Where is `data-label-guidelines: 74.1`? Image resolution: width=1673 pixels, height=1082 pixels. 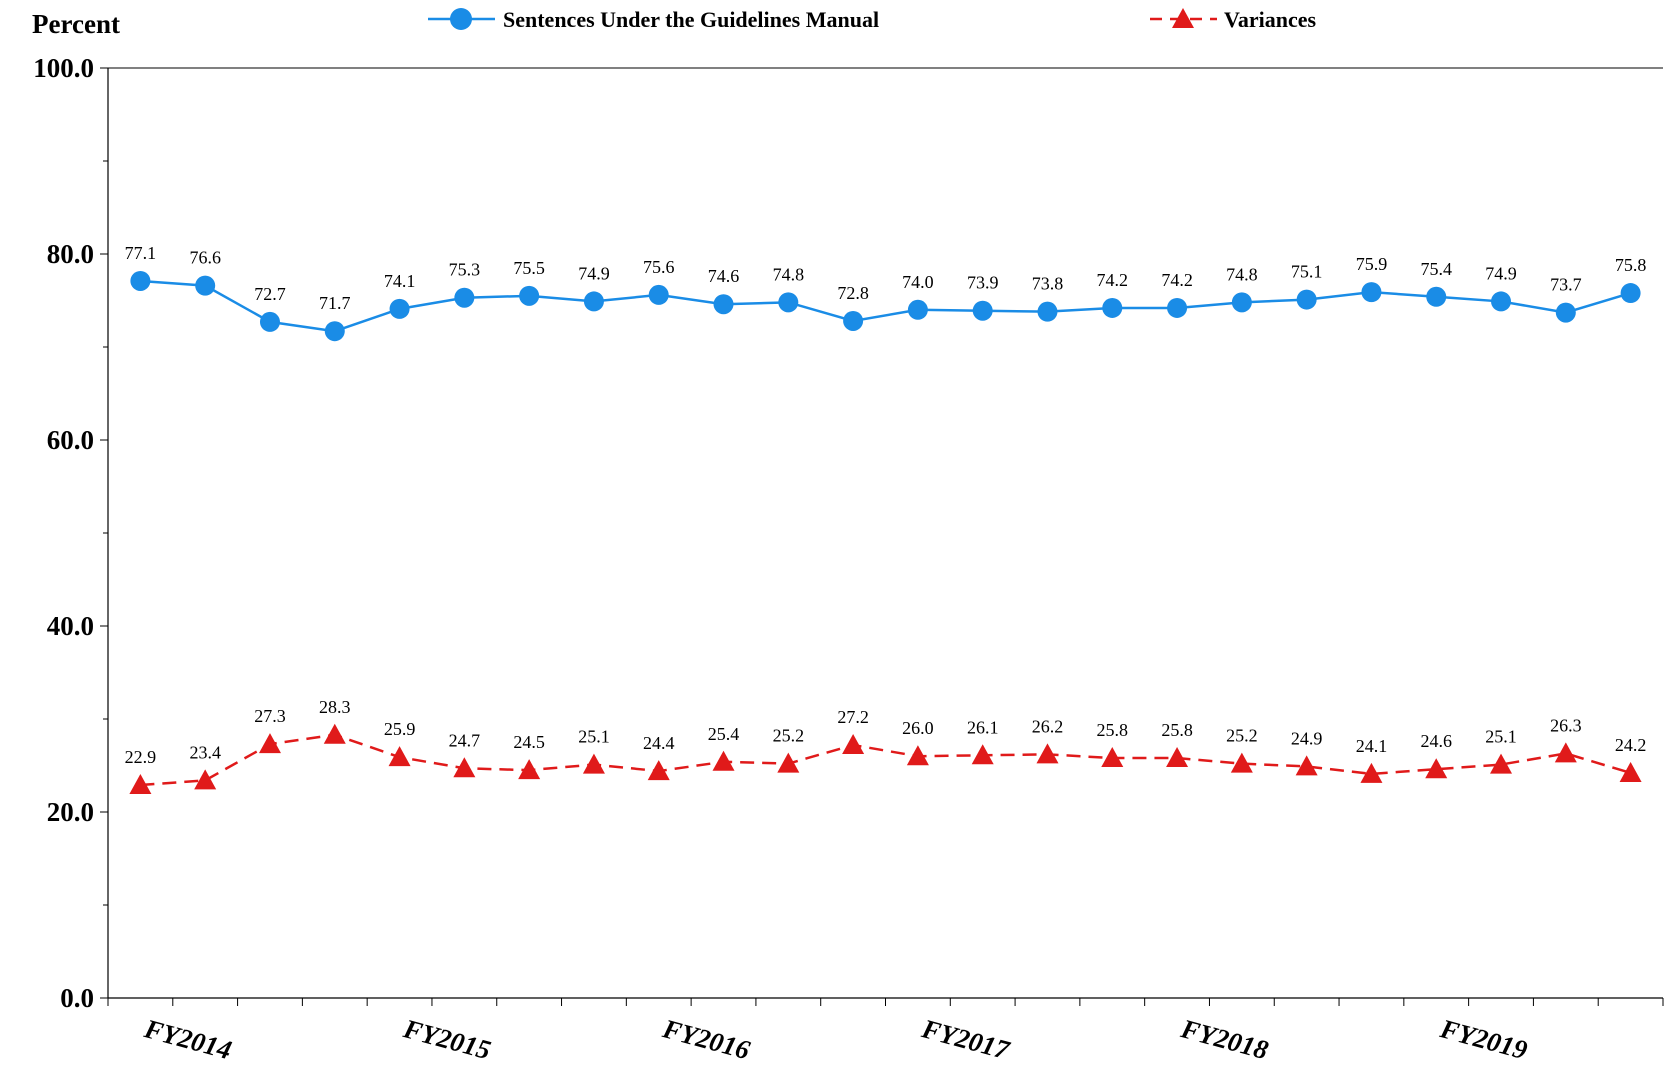 data-label-guidelines: 74.1 is located at coordinates (400, 281).